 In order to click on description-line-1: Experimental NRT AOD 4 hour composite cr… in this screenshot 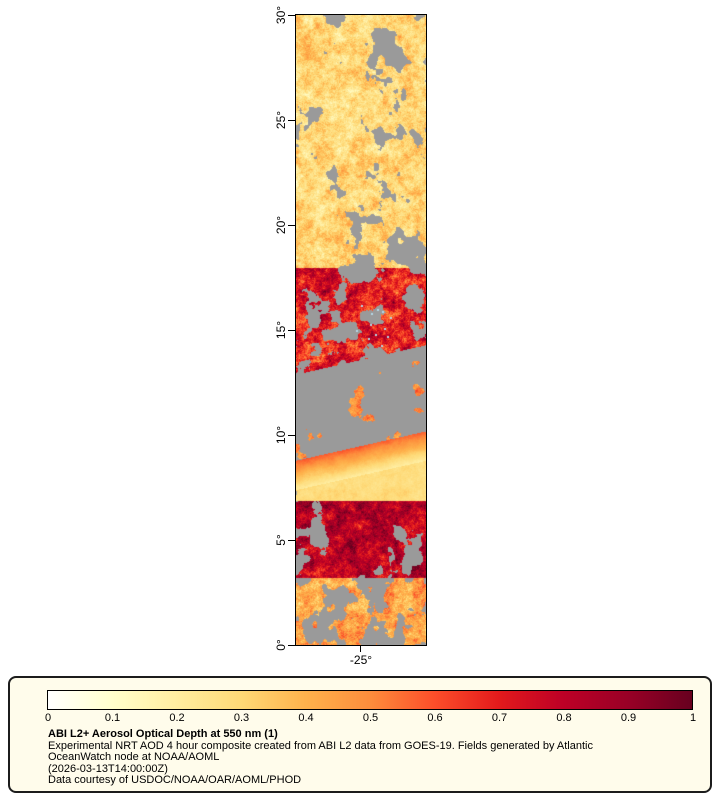, I will do `click(320, 745)`.